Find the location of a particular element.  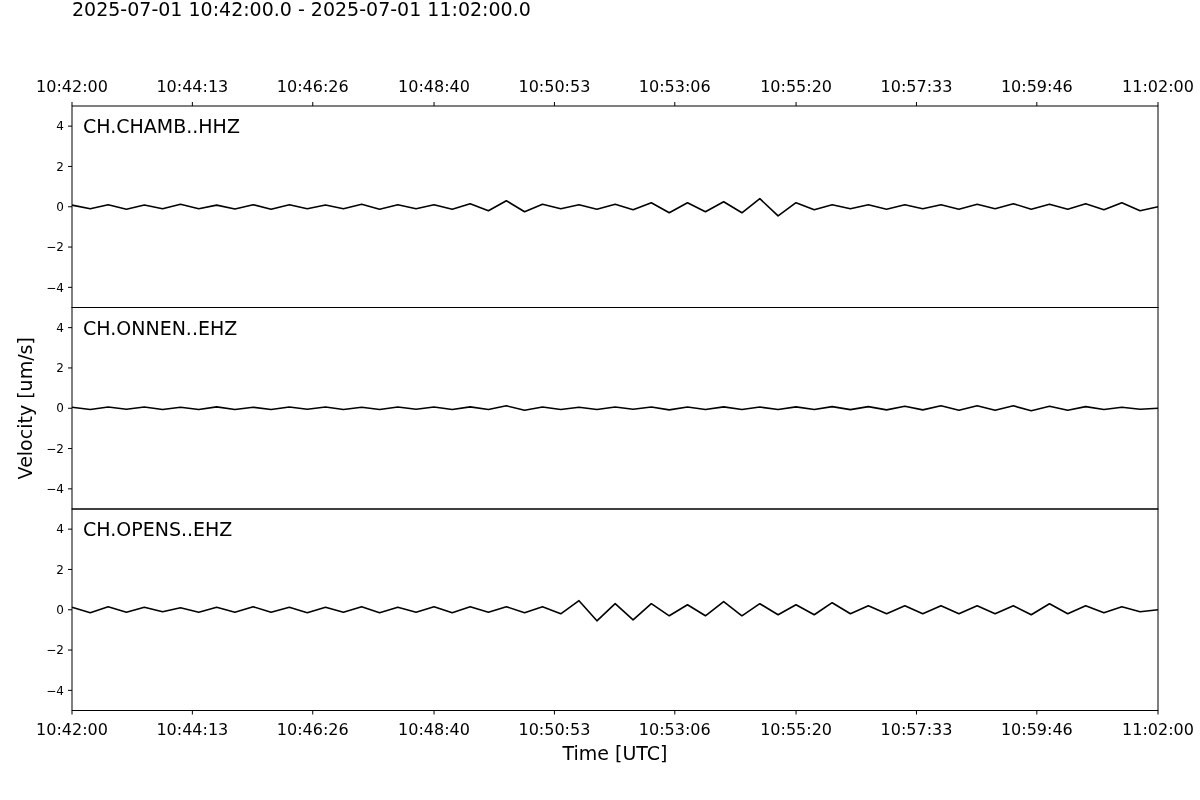

x2-tick-label: 10:53:06 is located at coordinates (674, 86).